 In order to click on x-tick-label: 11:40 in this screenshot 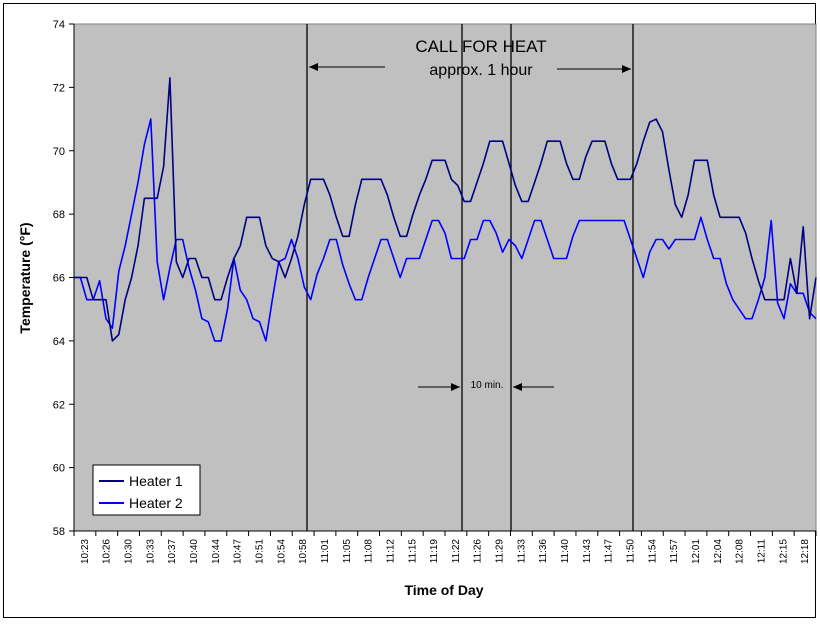, I will do `click(565, 551)`.